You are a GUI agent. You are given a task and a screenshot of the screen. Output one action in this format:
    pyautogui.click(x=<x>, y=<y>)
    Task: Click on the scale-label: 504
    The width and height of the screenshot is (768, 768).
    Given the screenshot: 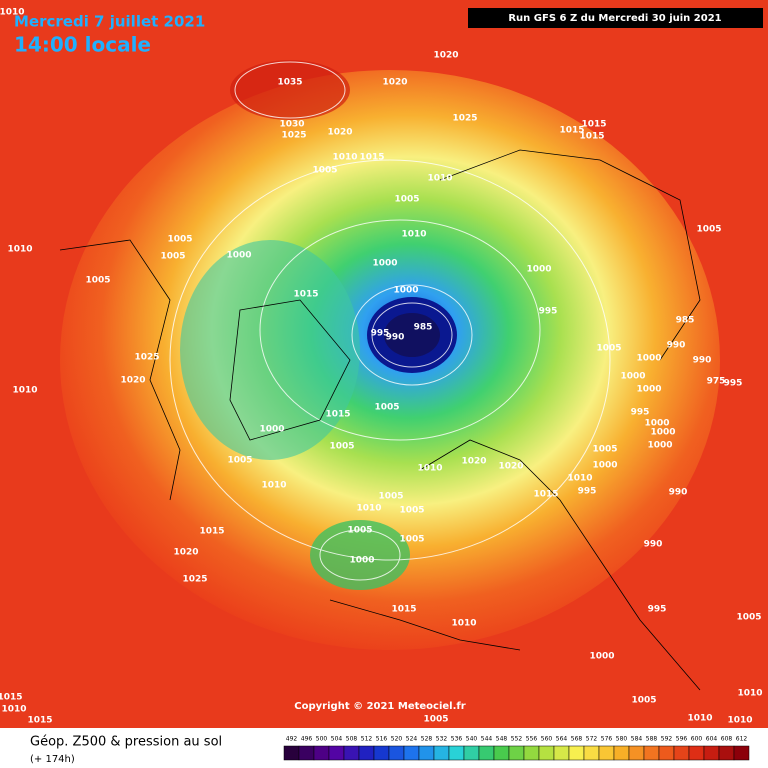 What is the action you would take?
    pyautogui.click(x=337, y=739)
    